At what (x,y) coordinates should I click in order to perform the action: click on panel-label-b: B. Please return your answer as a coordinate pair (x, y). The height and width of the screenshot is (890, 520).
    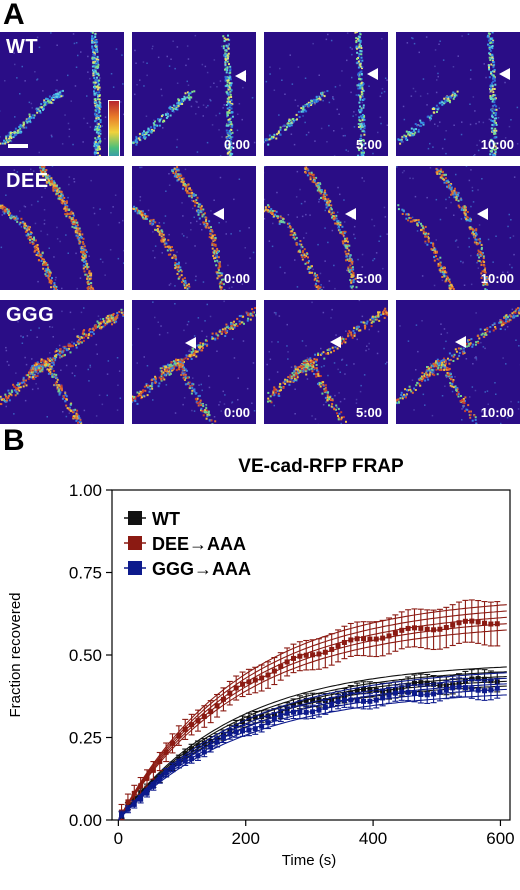
    Looking at the image, I should click on (14, 440).